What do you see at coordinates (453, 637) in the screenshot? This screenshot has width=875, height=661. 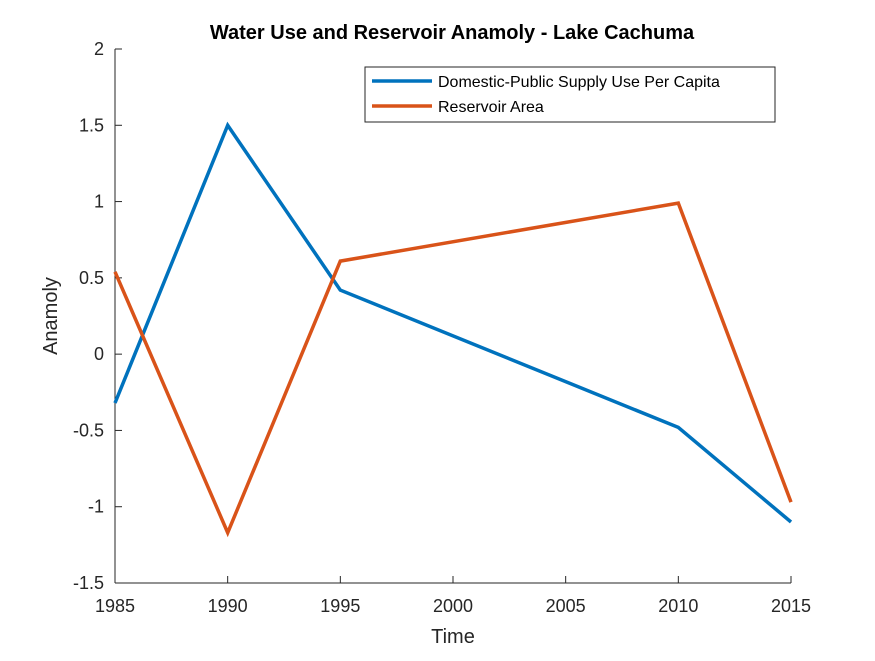 I see `x-axis-label: Time` at bounding box center [453, 637].